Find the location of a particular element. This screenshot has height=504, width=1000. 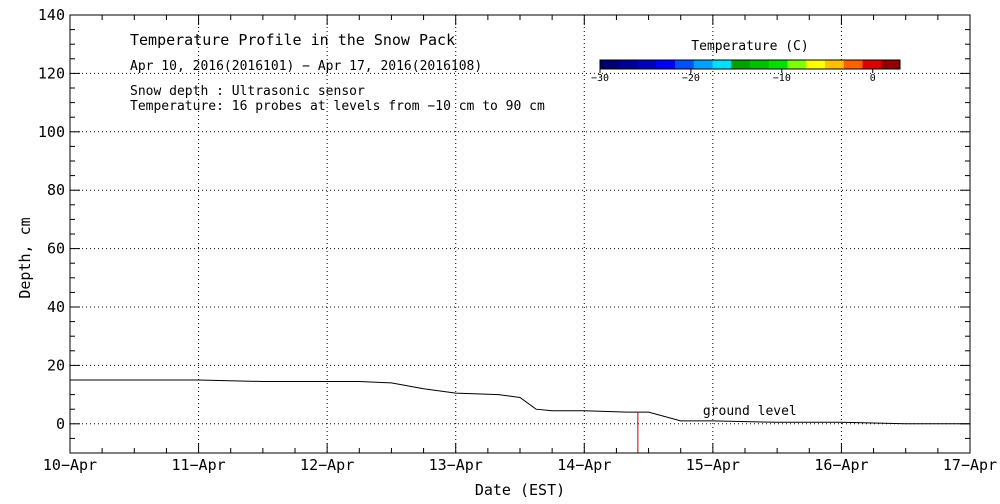

temperature-colorbar: Temperature (C) −30 −20 −10 0 is located at coordinates (746, 61).